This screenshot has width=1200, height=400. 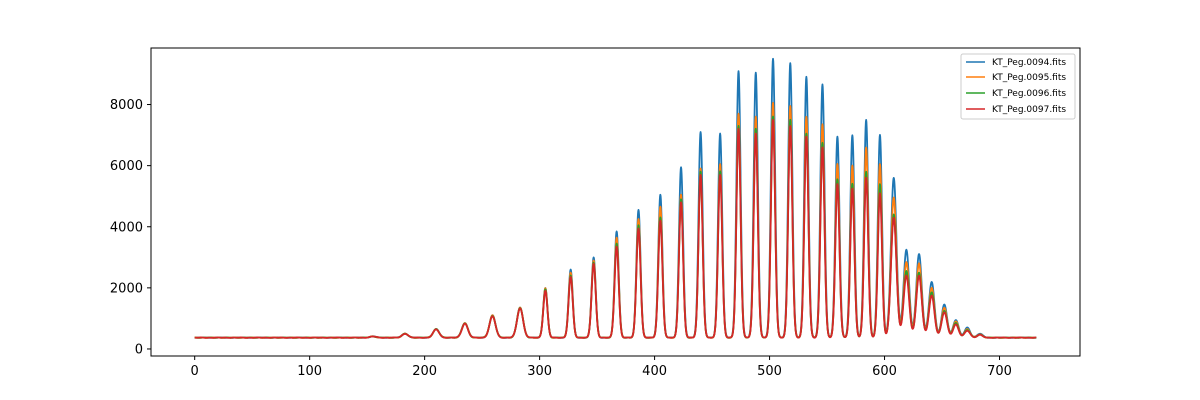 What do you see at coordinates (1029, 78) in the screenshot?
I see `legend-label: KT_Peg.0095.fits` at bounding box center [1029, 78].